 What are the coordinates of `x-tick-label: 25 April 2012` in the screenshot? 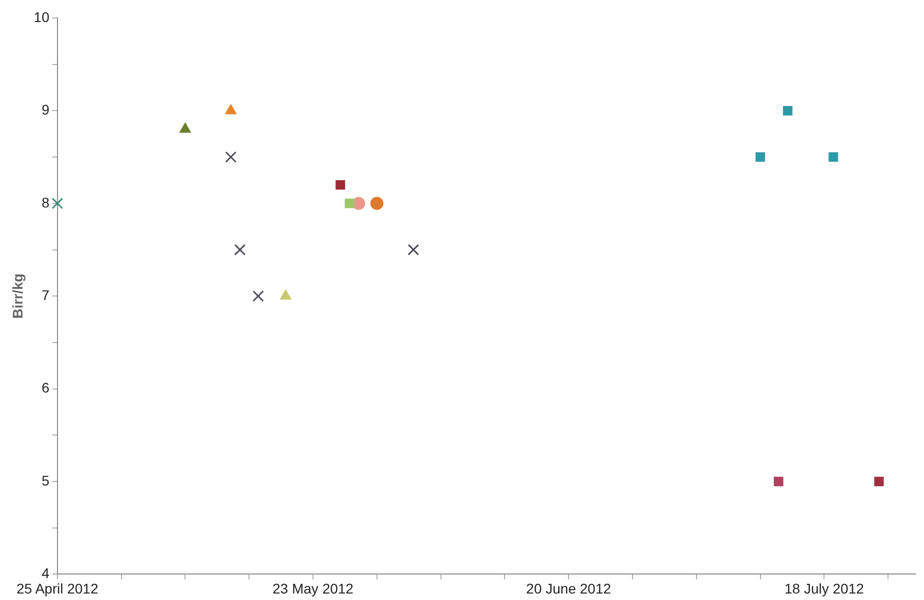 It's located at (57, 588).